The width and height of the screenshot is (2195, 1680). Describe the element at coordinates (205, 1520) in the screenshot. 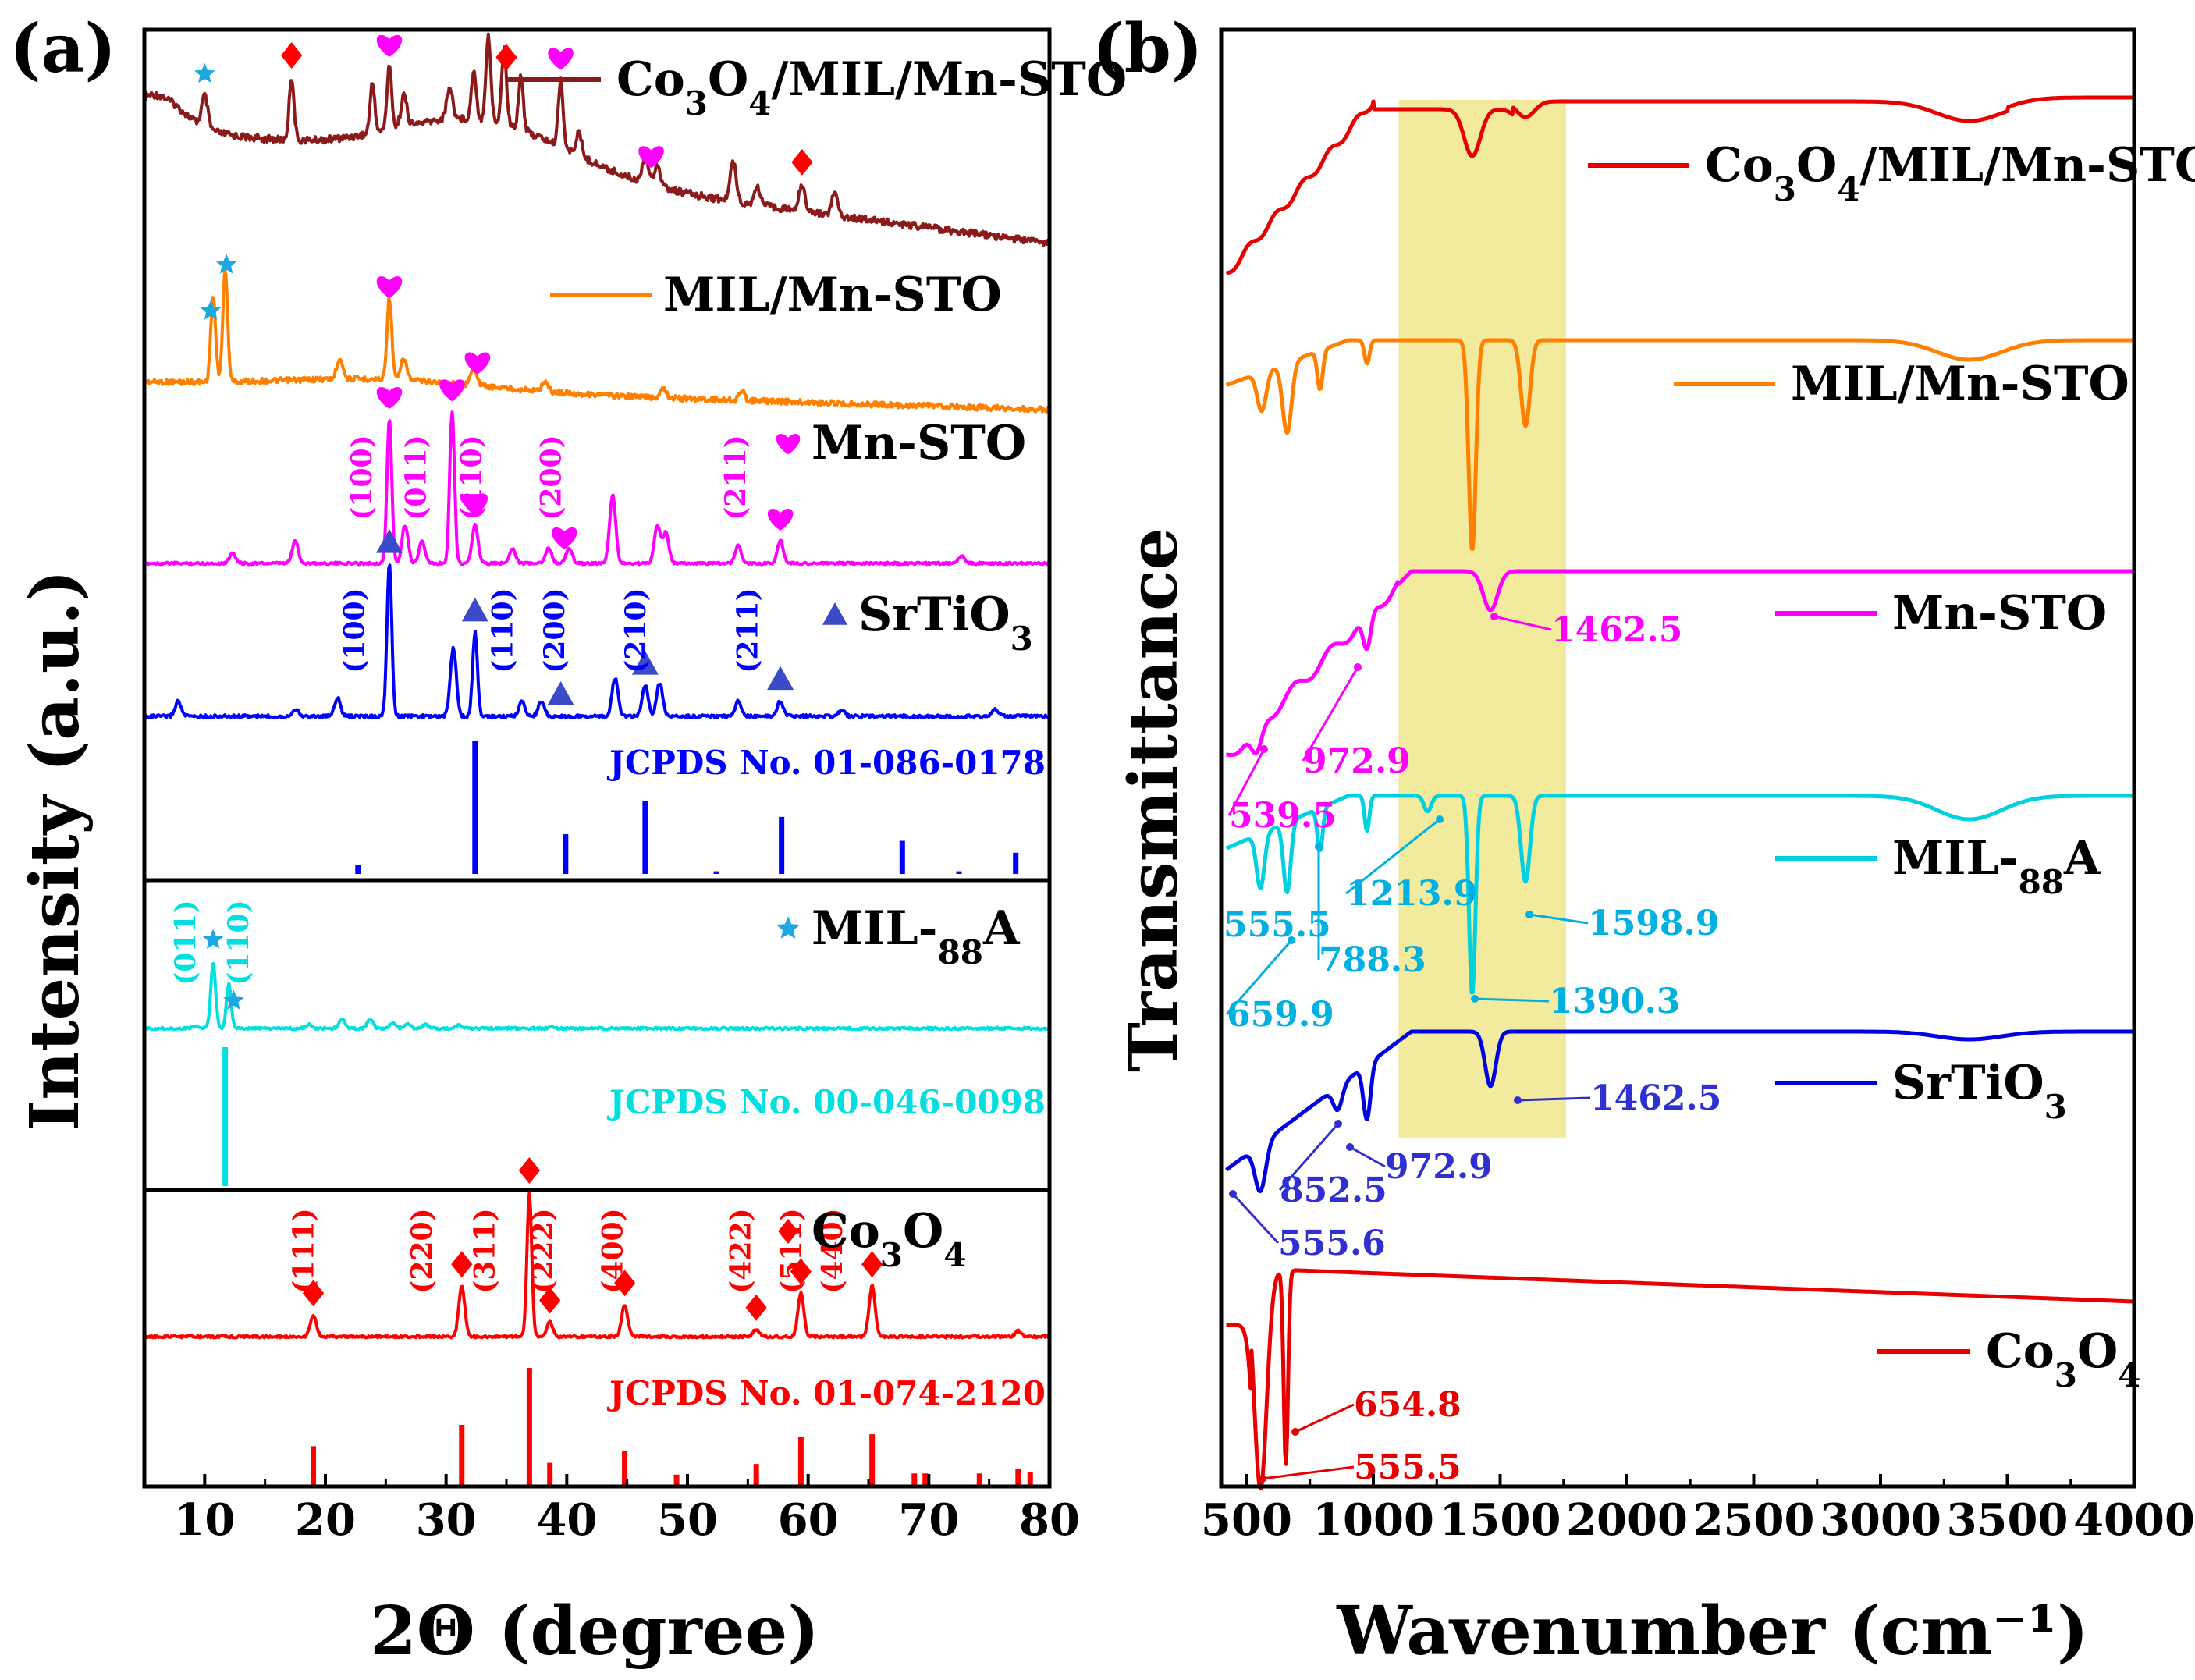

I see `x-tick-label: 10` at that location.